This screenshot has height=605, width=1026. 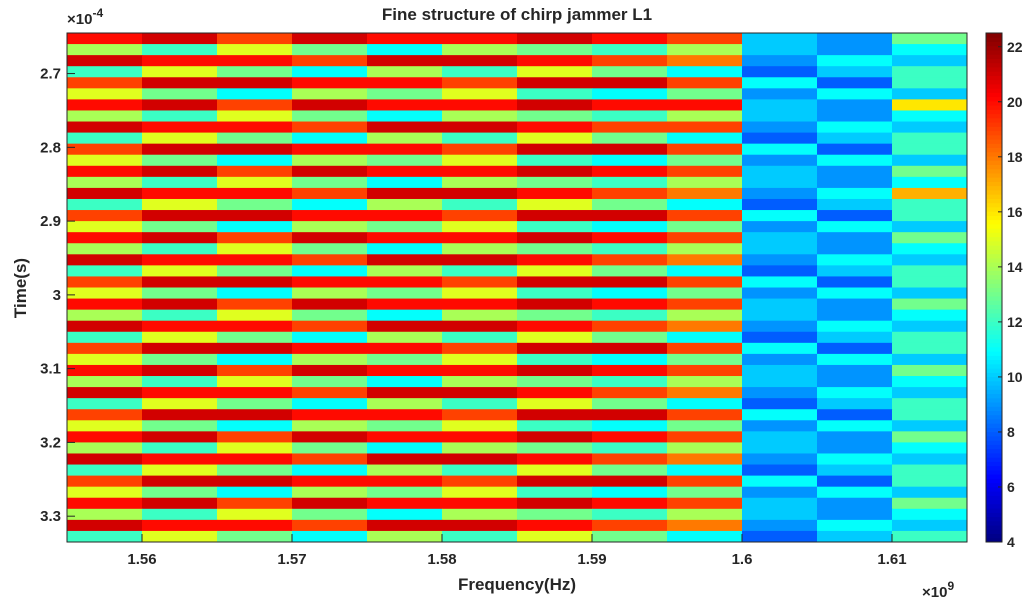 What do you see at coordinates (517, 14) in the screenshot?
I see `chart-title: Fine structure of chirp jammer L1` at bounding box center [517, 14].